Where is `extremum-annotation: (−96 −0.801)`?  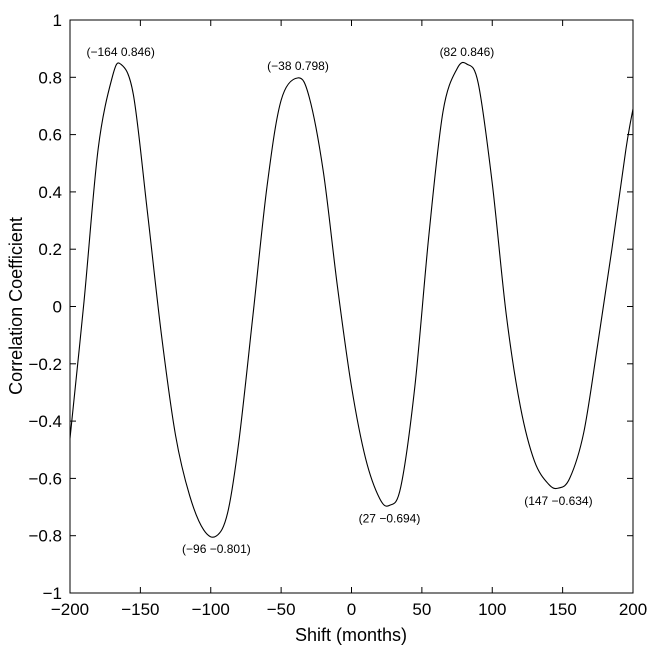
extremum-annotation: (−96 −0.801) is located at coordinates (216, 549).